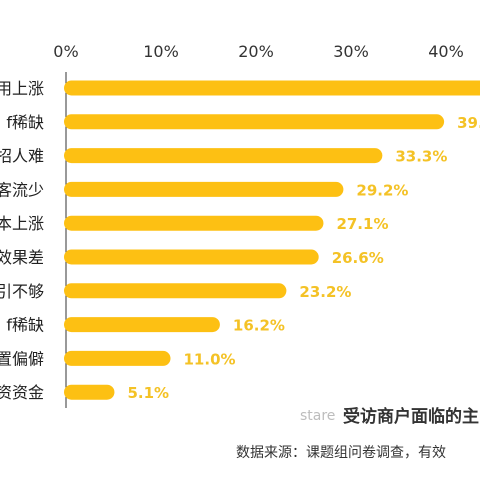  I want to click on value-label: 27.1%, so click(362, 224).